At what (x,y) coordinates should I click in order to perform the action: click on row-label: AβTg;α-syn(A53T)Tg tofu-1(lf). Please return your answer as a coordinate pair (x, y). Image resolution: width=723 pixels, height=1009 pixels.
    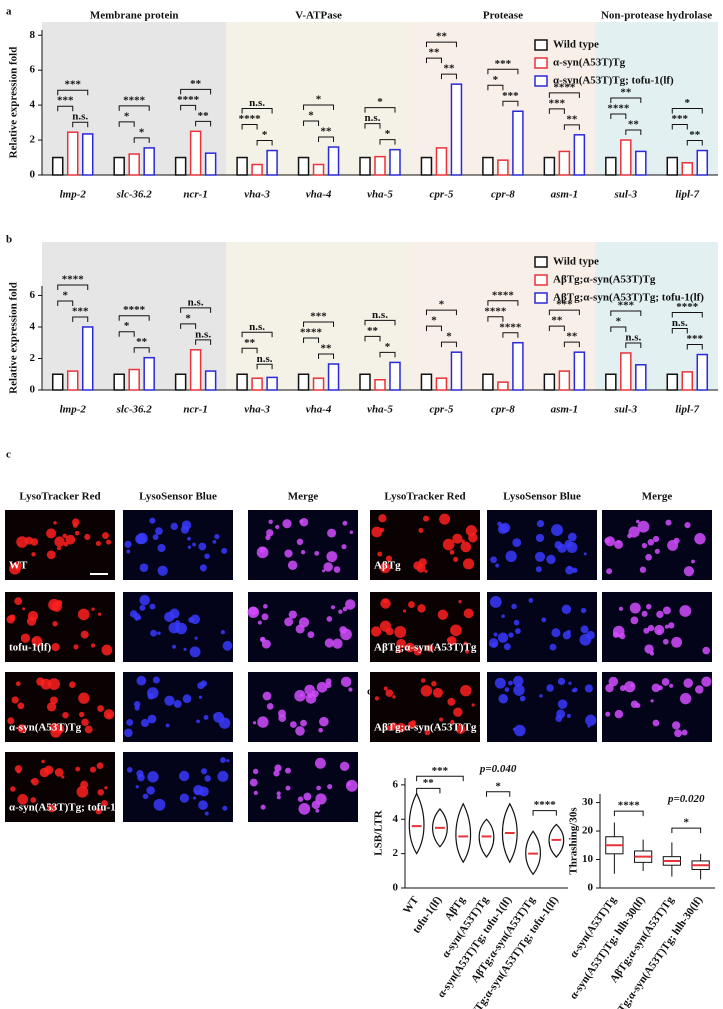
    Looking at the image, I should click on (448, 728).